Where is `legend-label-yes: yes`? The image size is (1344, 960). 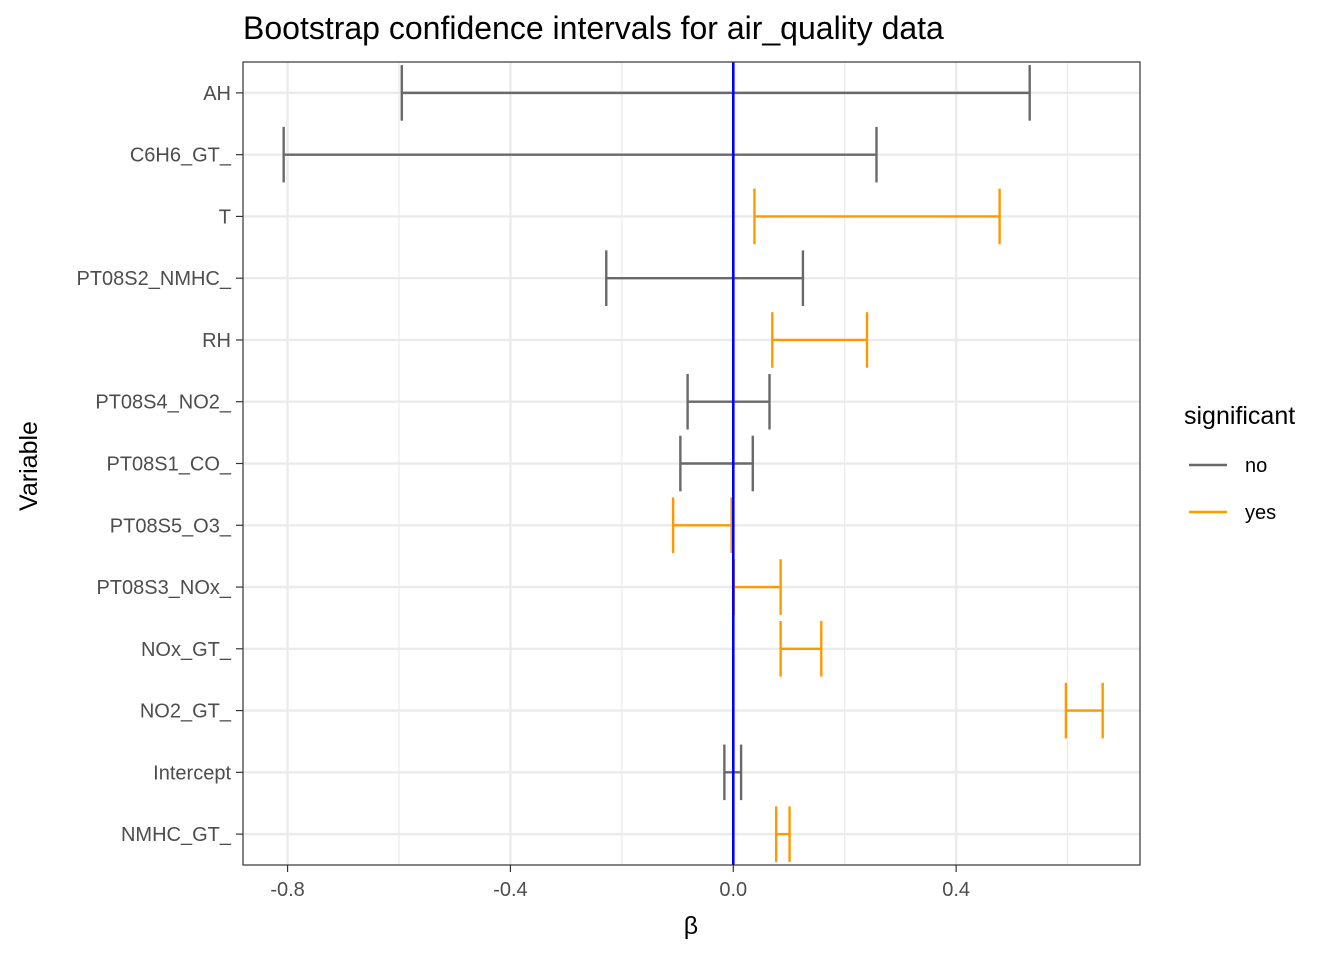
legend-label-yes: yes is located at coordinates (1260, 513).